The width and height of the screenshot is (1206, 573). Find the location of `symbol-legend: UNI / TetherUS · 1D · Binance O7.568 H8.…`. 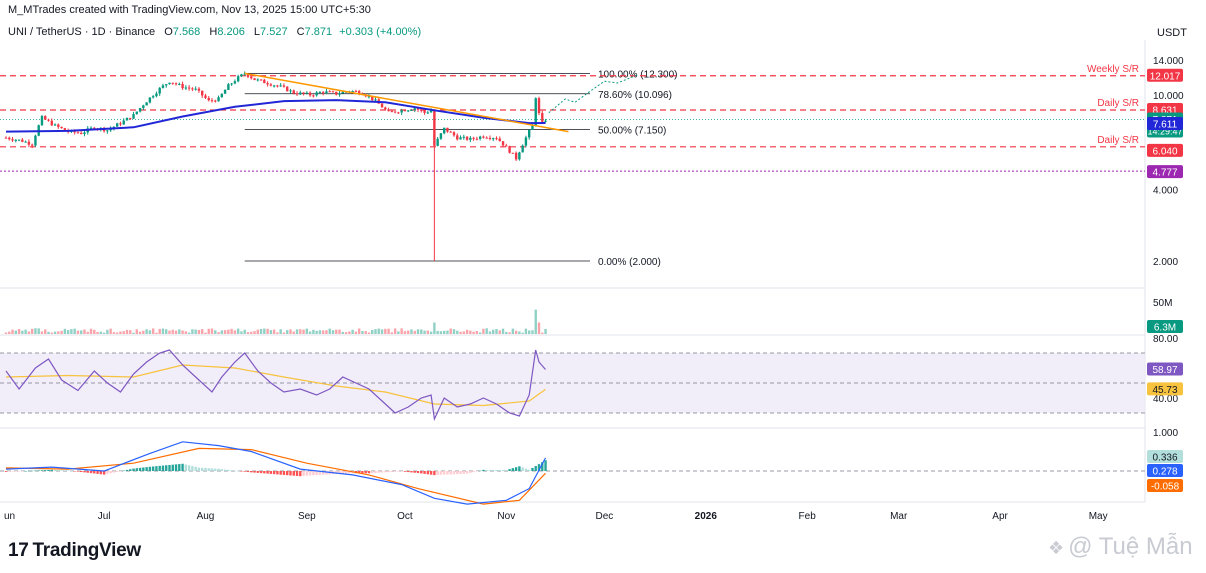

symbol-legend: UNI / TetherUS · 1D · Binance O7.568 H8.… is located at coordinates (214, 32).